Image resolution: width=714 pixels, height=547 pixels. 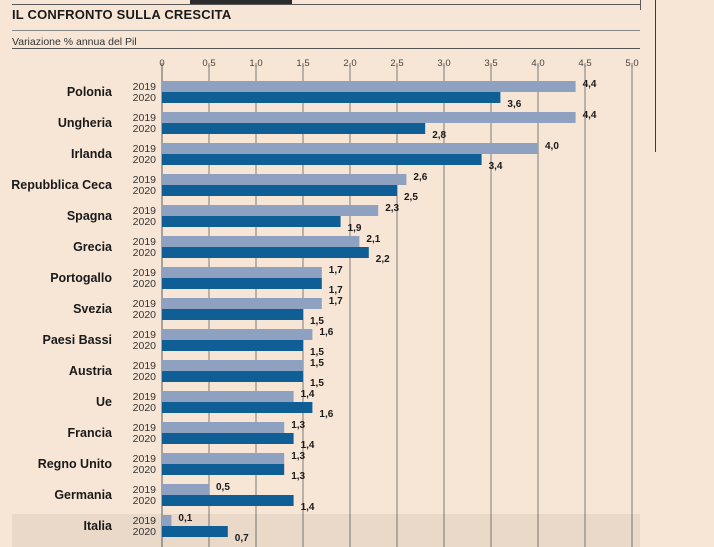 I want to click on chart-subtitle: Variazione % annua del Pil, so click(x=74, y=42).